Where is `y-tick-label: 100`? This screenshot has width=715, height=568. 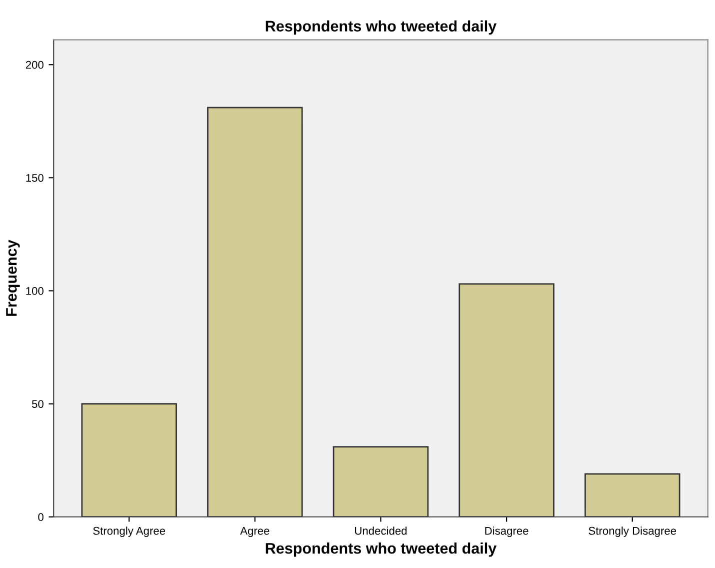 y-tick-label: 100 is located at coordinates (35, 291).